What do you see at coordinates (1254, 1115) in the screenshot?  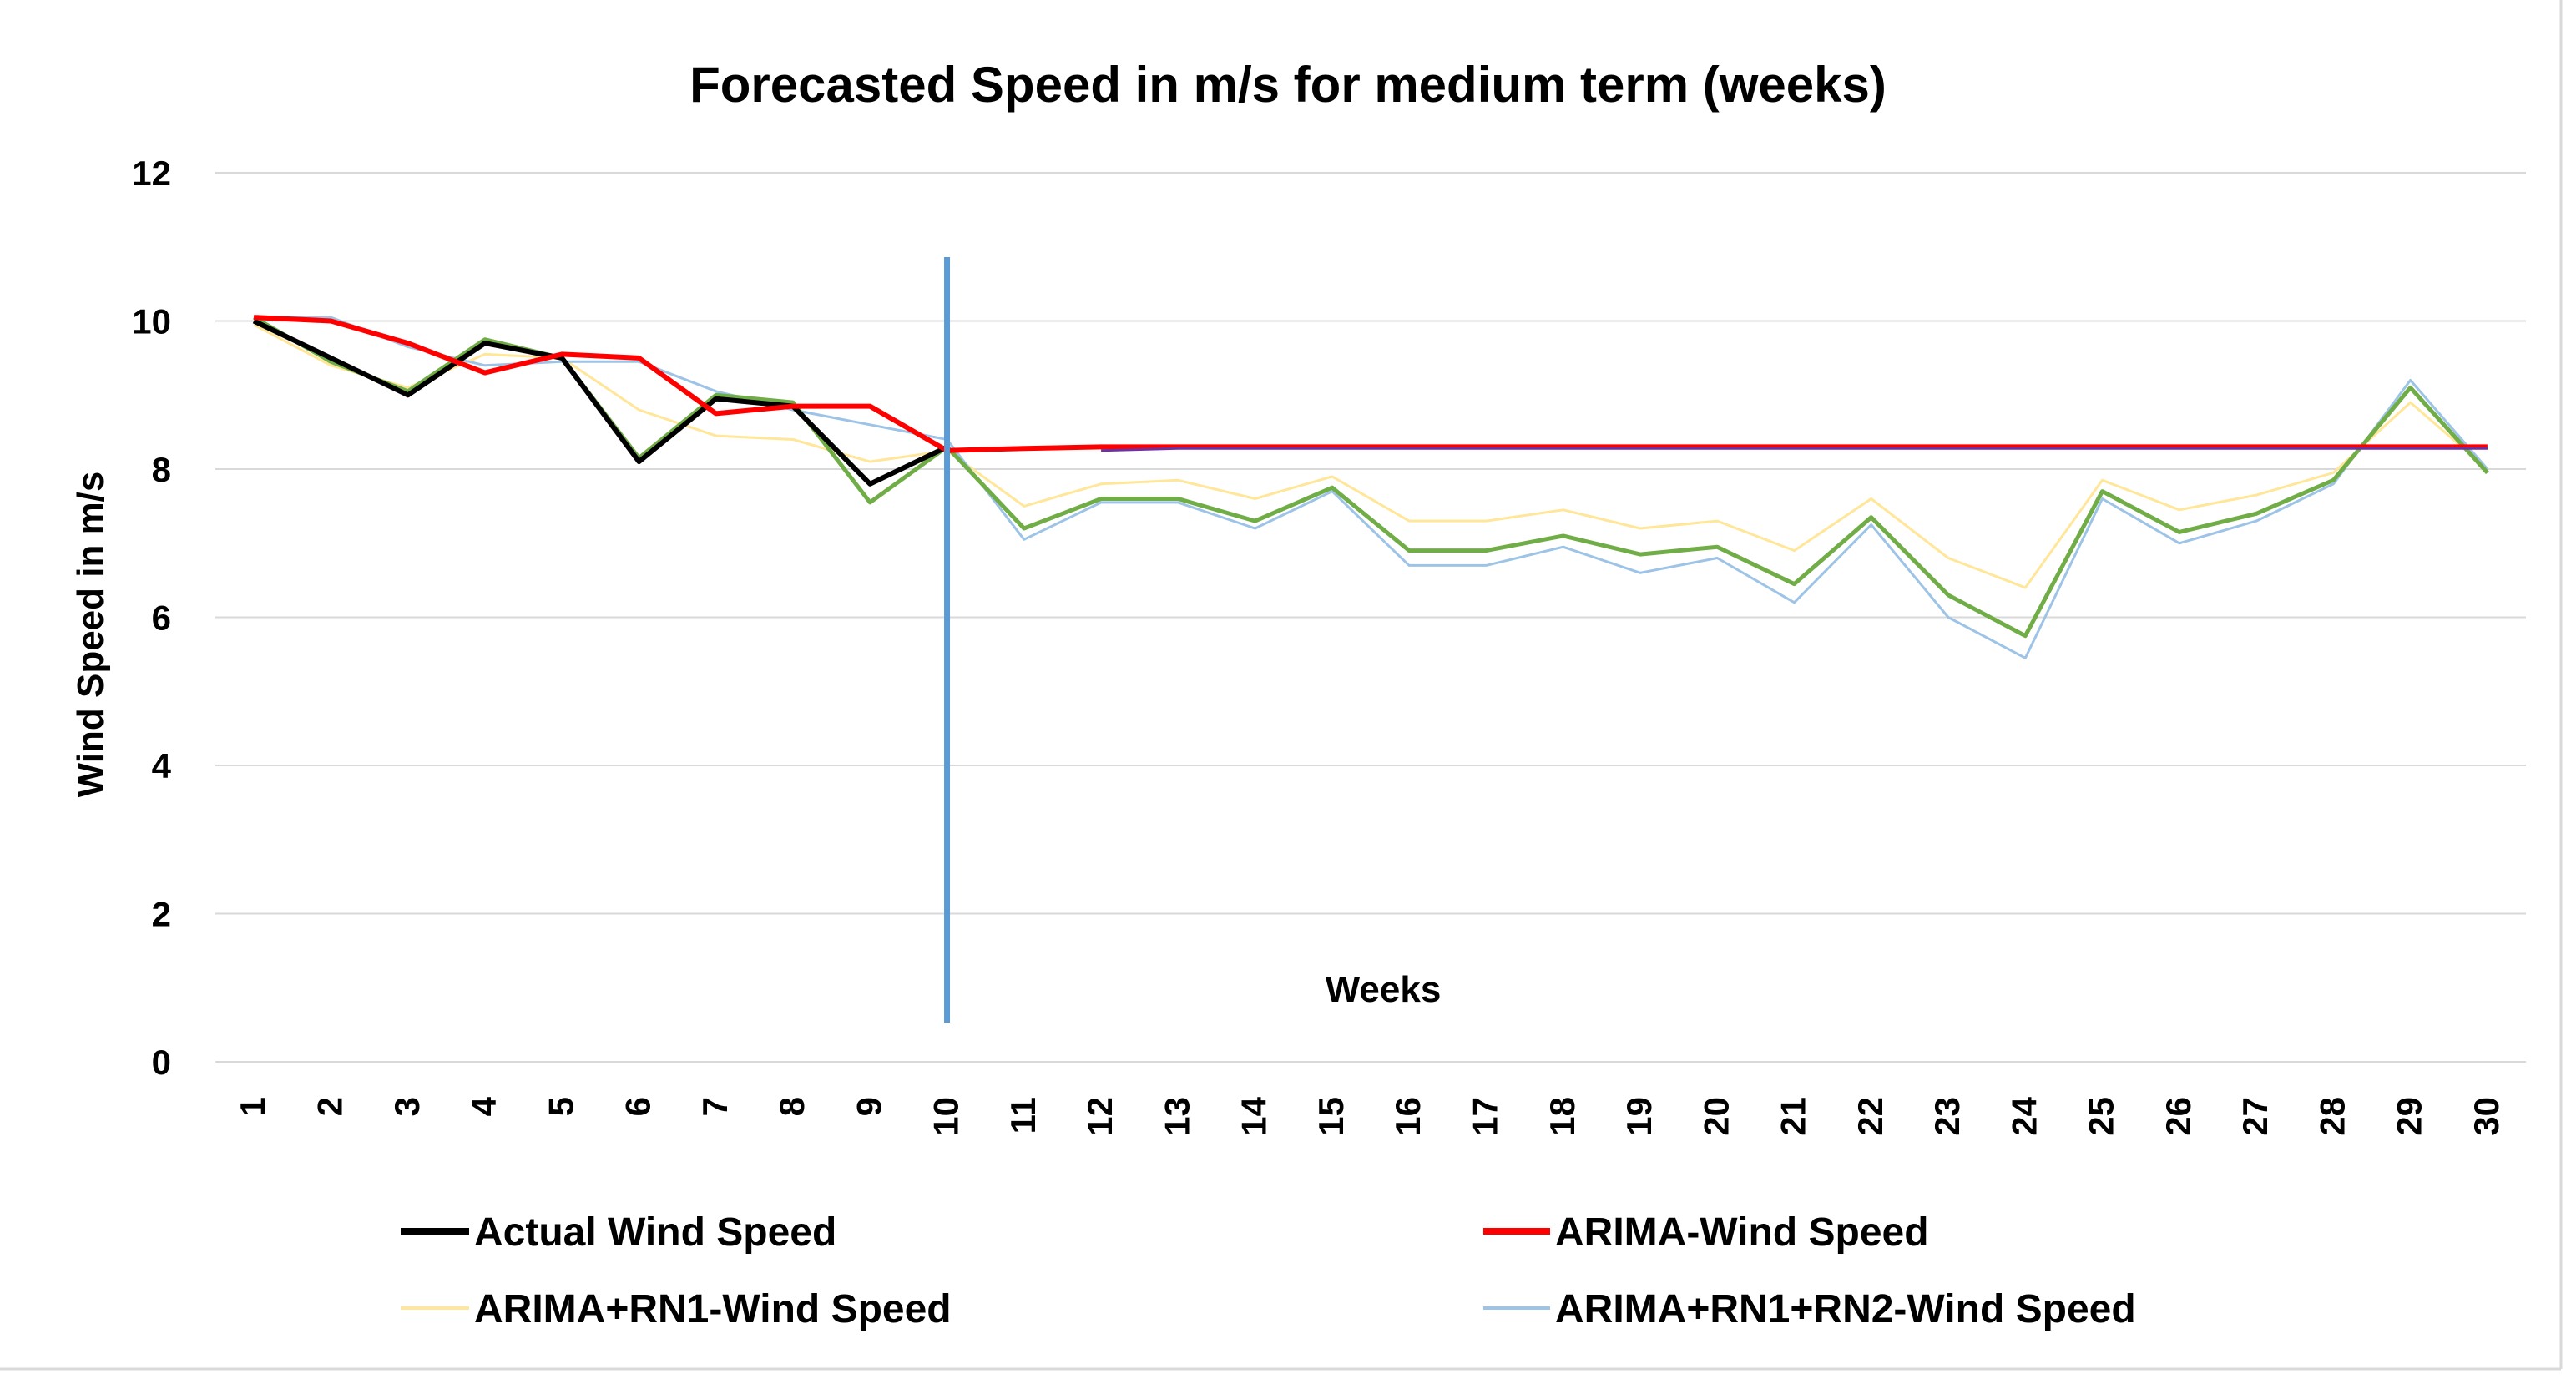 I see `x-tick-label: 14` at bounding box center [1254, 1115].